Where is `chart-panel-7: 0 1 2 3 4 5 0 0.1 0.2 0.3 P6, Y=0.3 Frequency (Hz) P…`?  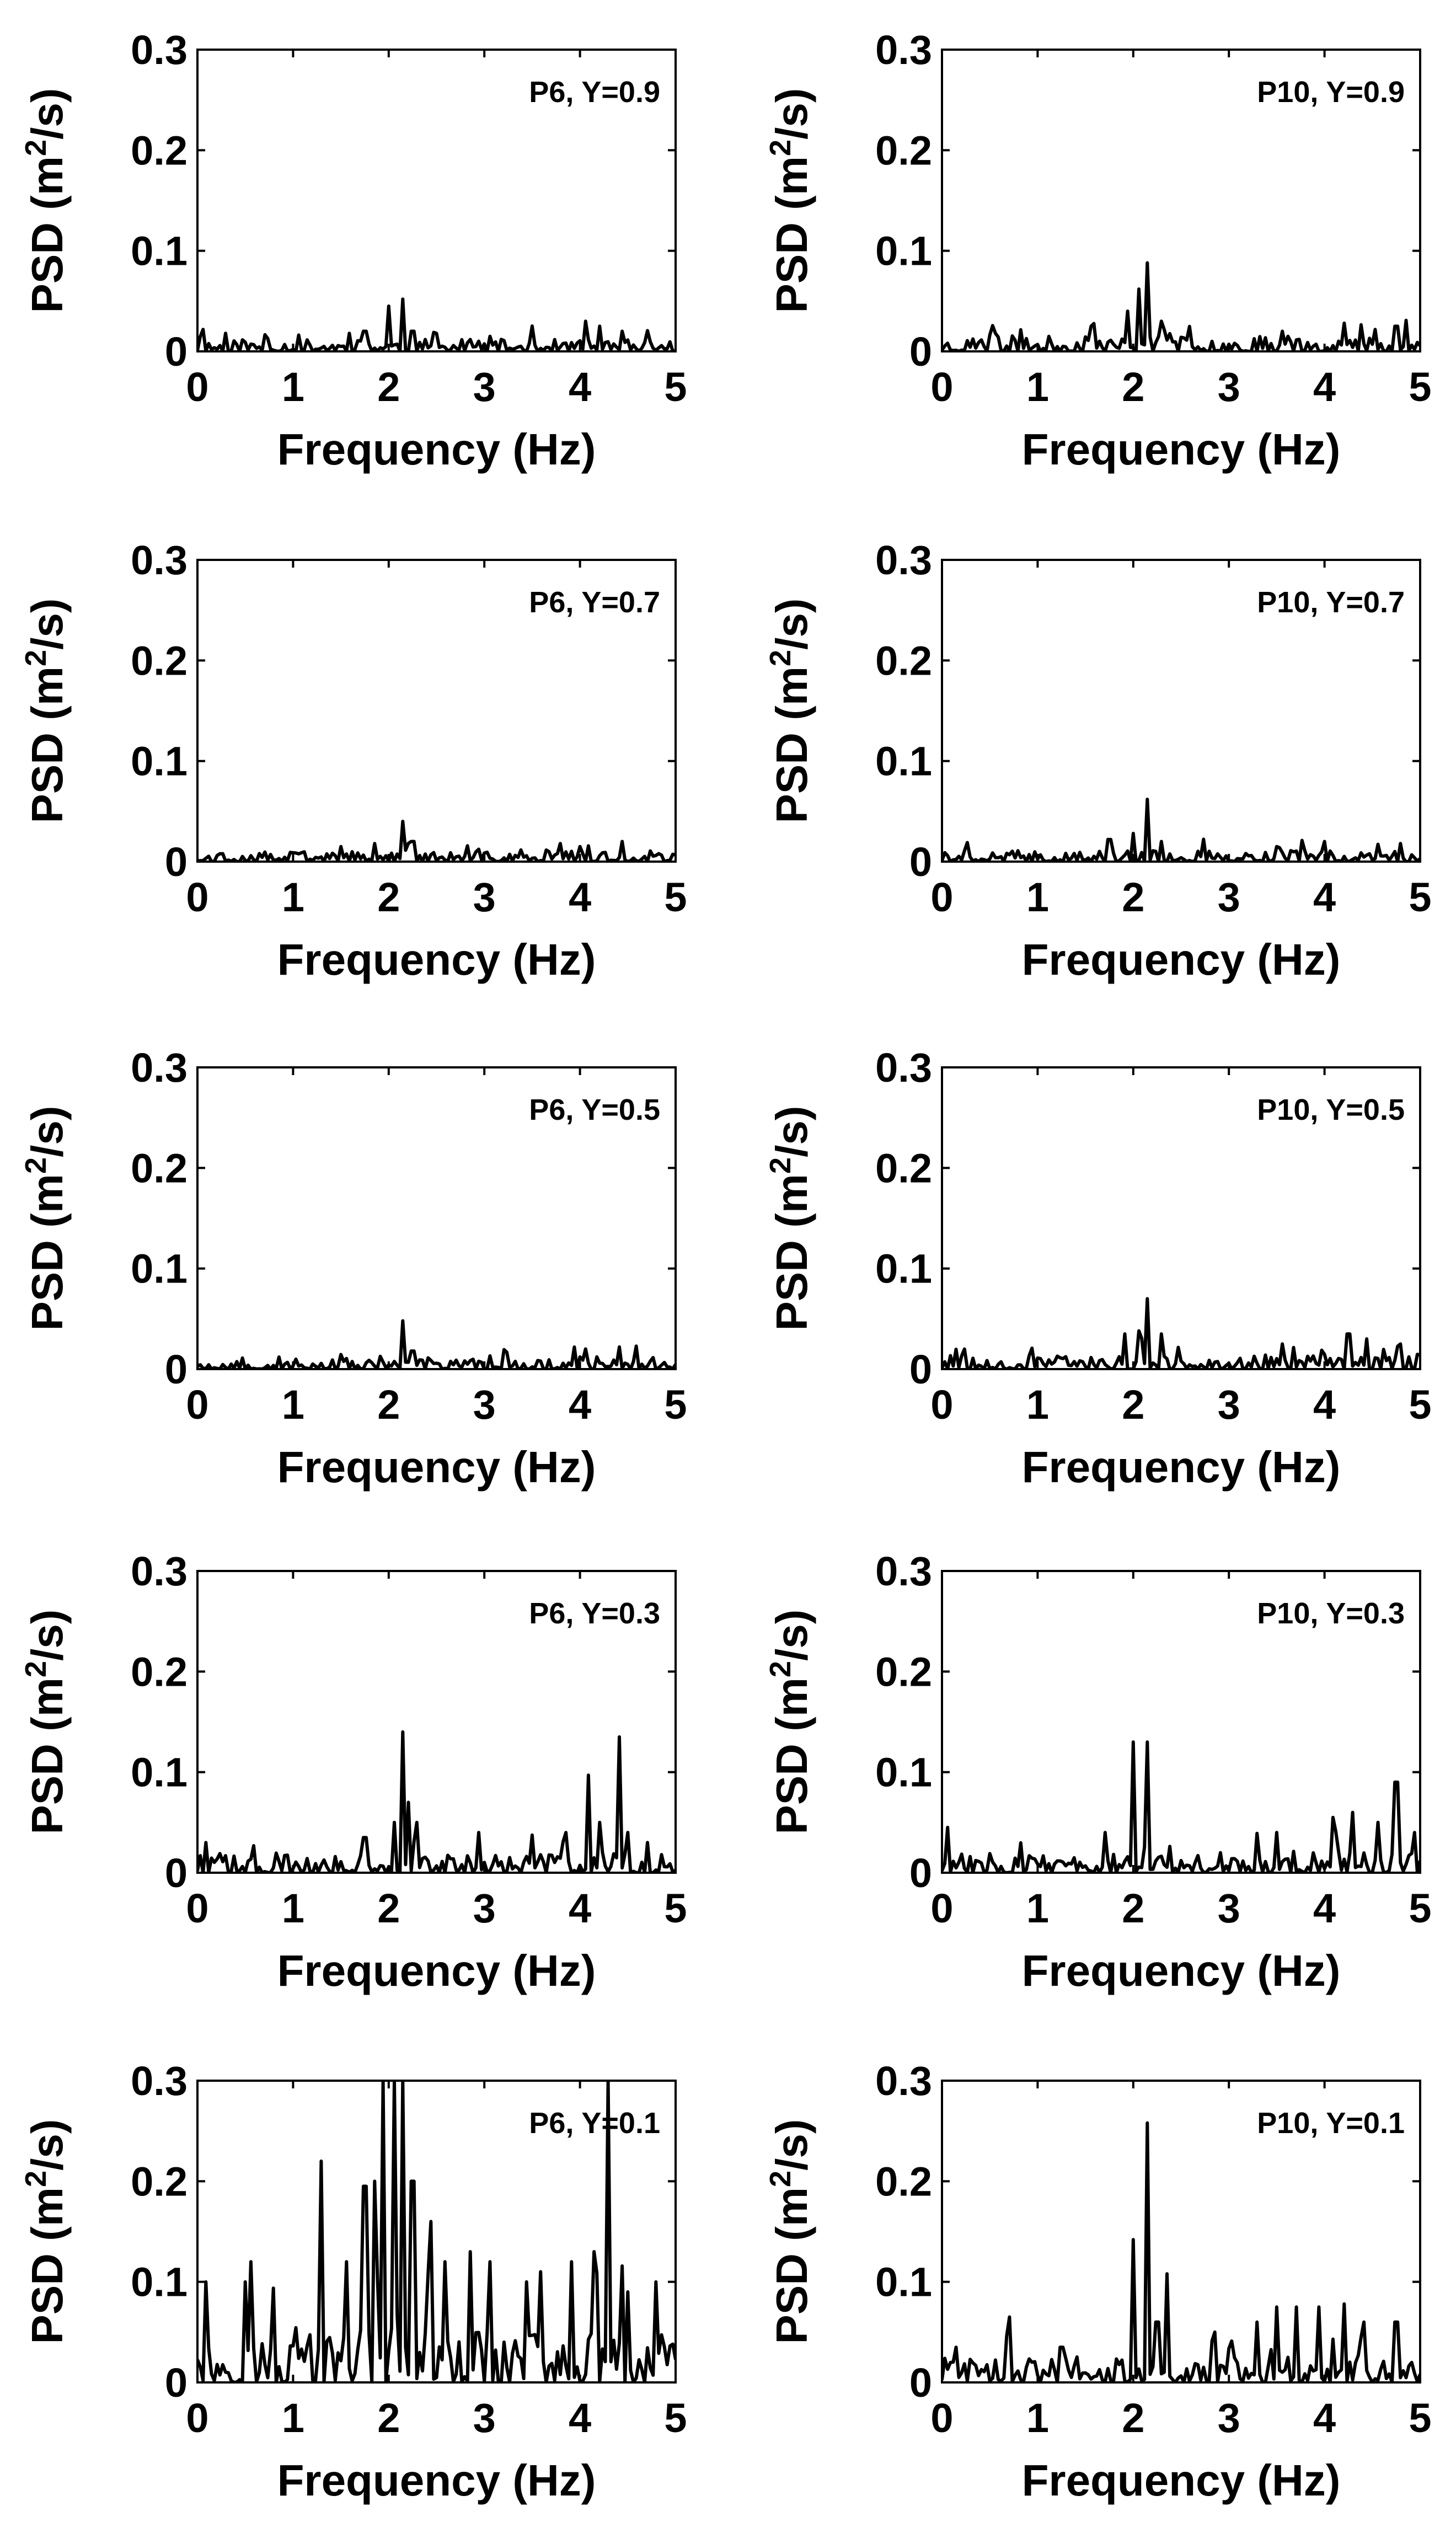 chart-panel-7: 0 1 2 3 4 5 0 0.1 0.2 0.3 P6, Y=0.3 Frequency (Hz) P… is located at coordinates (353, 1771).